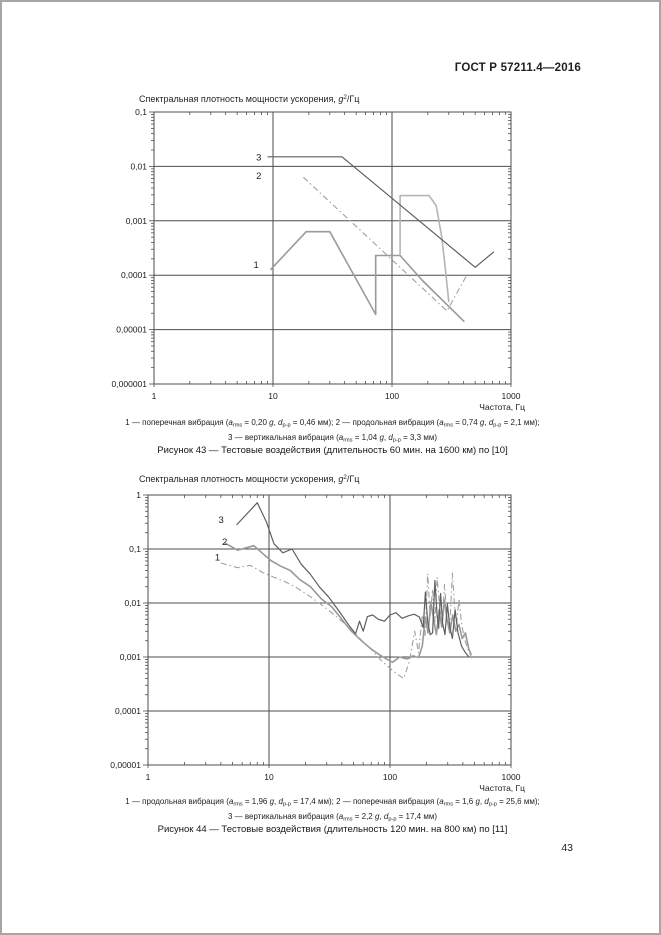 This screenshot has height=935, width=661. Describe the element at coordinates (365, 801) in the screenshot. I see `text-segment: = 17,4 мм); 2 — поперечная вибрация (` at that location.